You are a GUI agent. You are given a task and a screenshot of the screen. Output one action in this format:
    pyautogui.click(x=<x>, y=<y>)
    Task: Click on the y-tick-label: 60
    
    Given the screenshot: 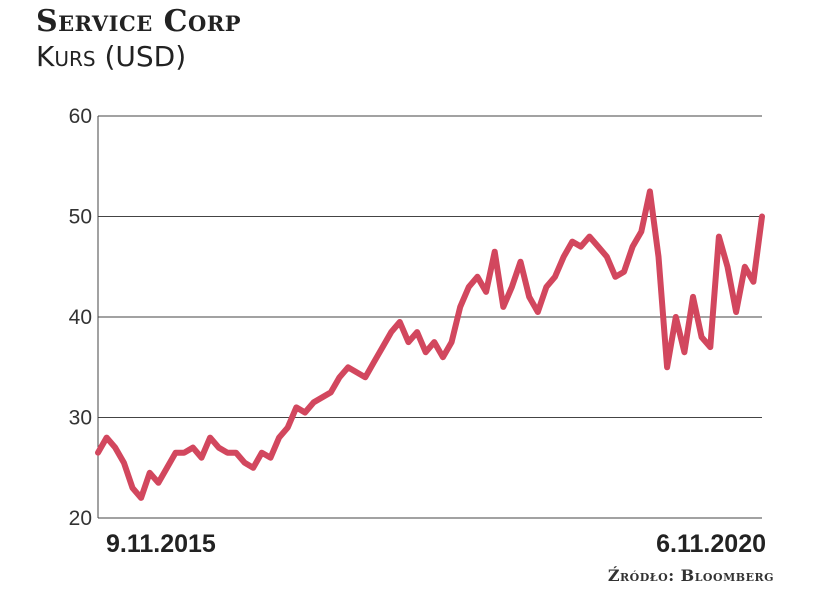 What is the action you would take?
    pyautogui.click(x=80, y=116)
    